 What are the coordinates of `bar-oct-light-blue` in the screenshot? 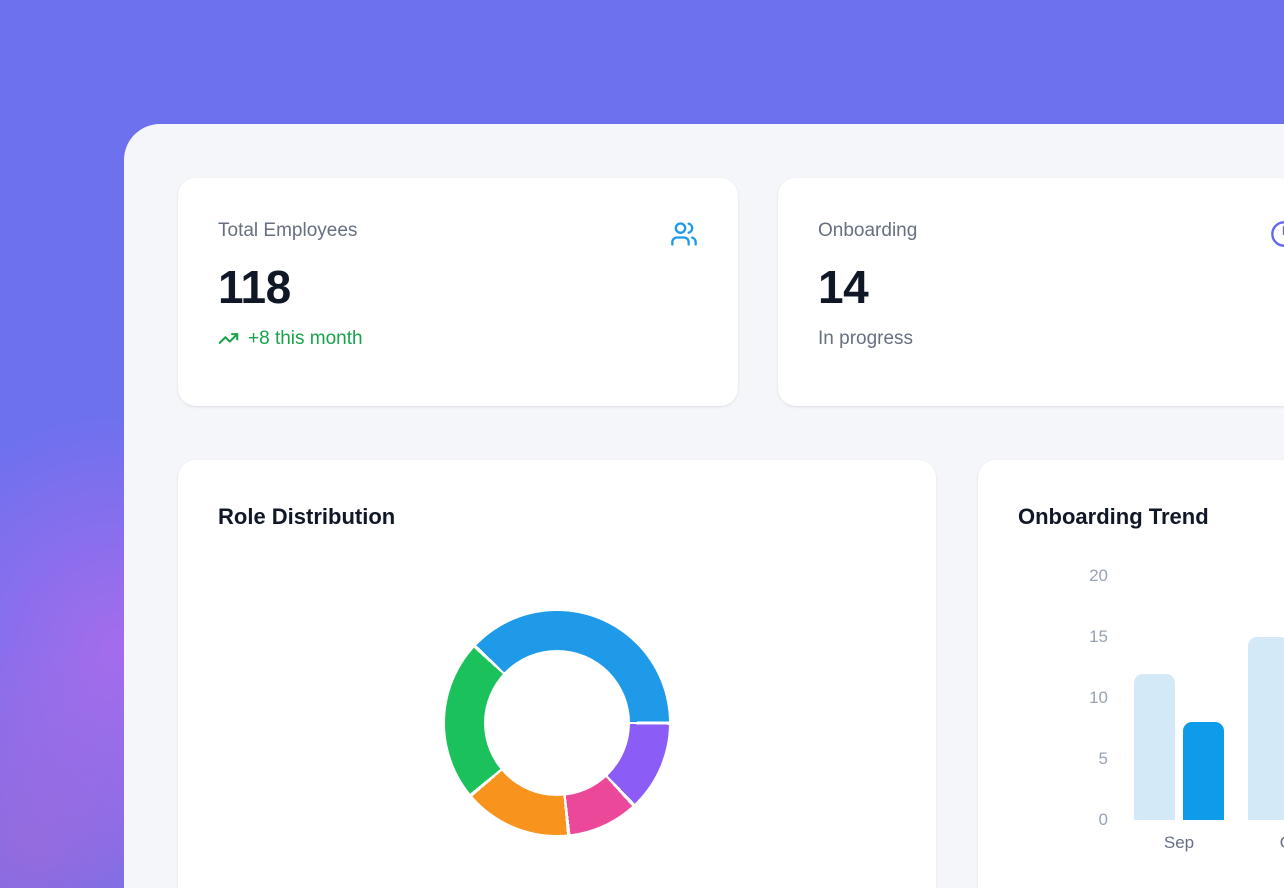 It's located at (1266, 728).